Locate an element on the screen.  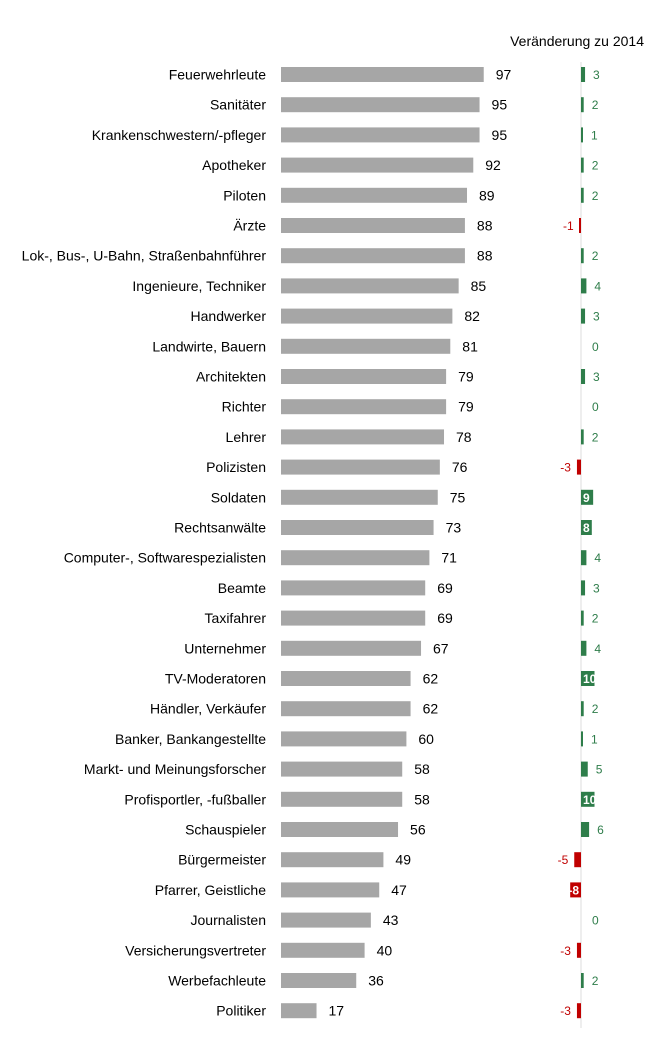
category-label: Architekten is located at coordinates (231, 377).